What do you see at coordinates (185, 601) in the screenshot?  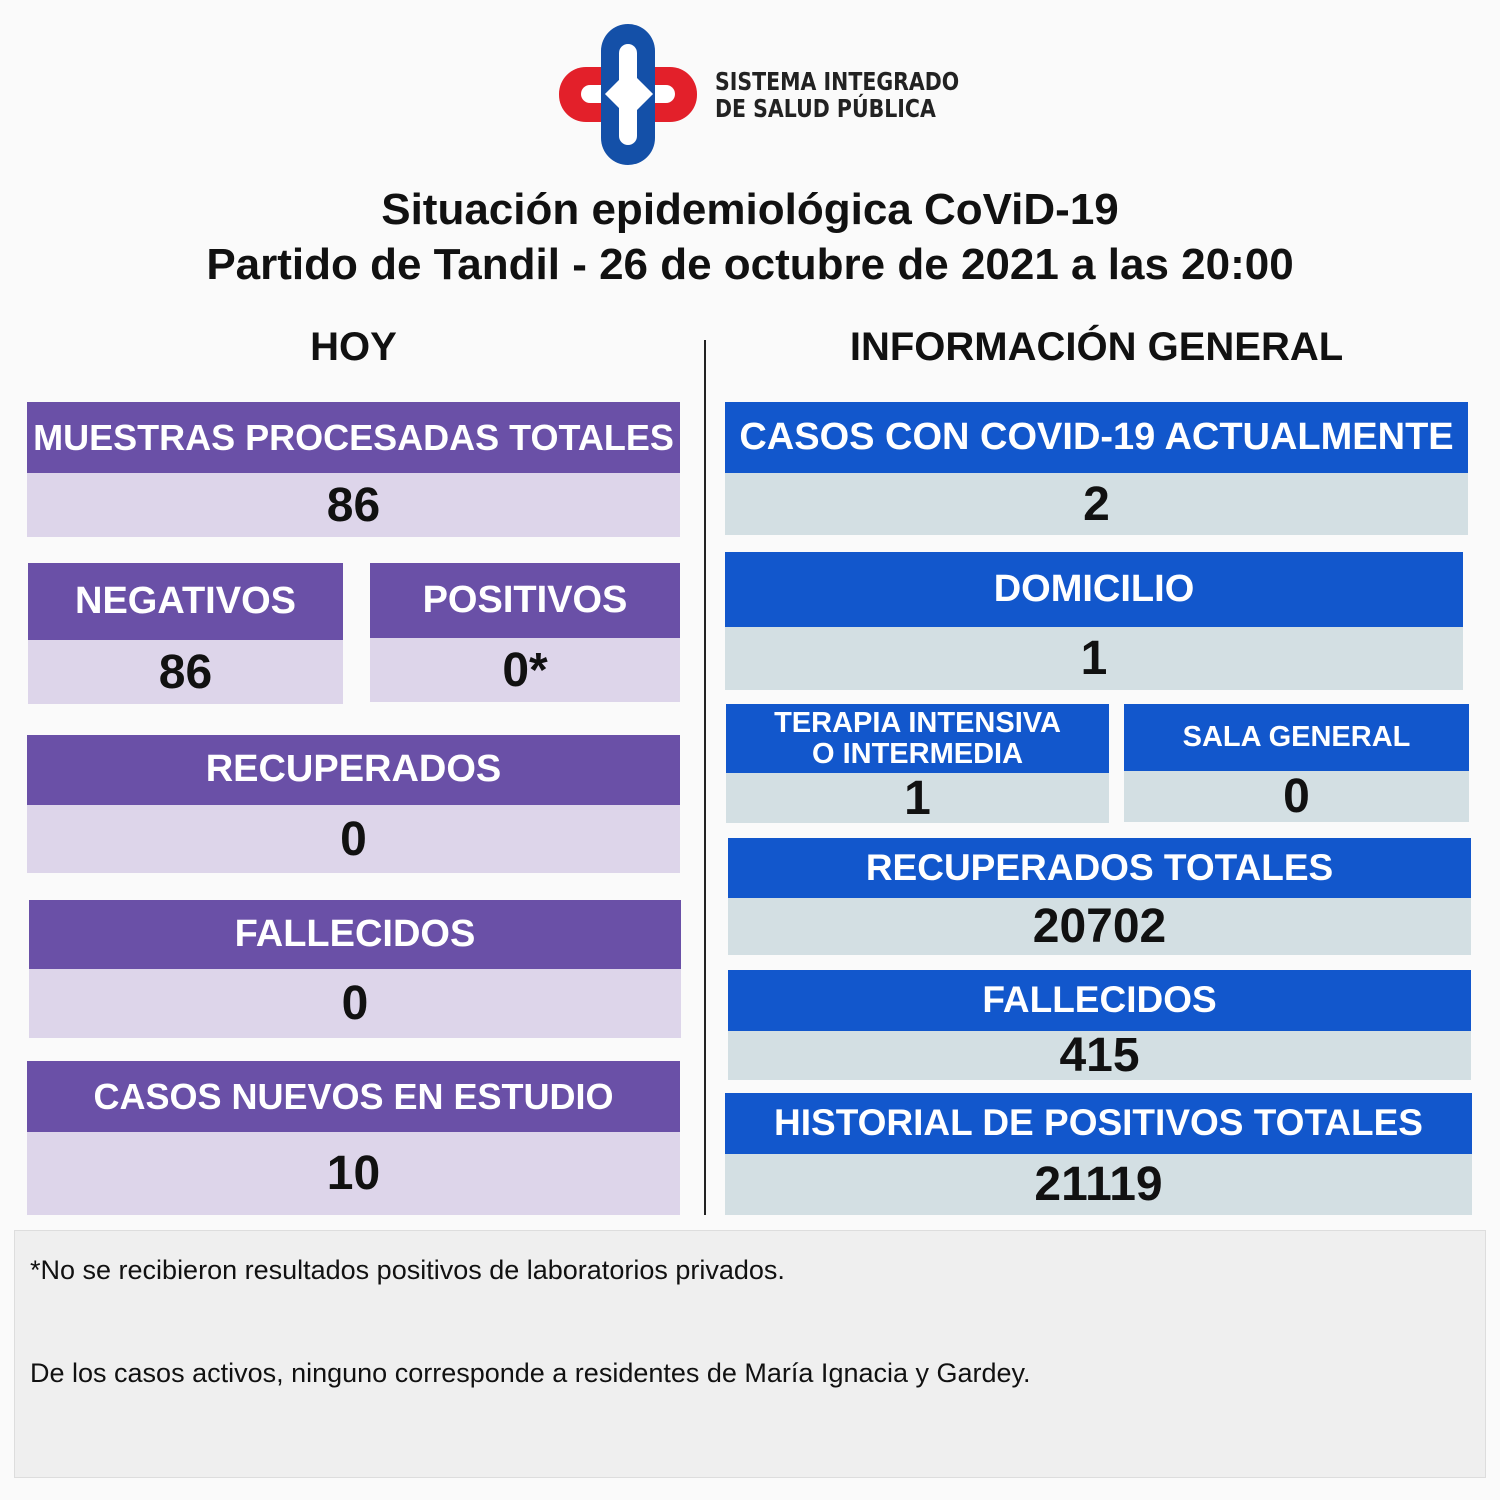 I see `negativos-label: NEGATIVOS` at bounding box center [185, 601].